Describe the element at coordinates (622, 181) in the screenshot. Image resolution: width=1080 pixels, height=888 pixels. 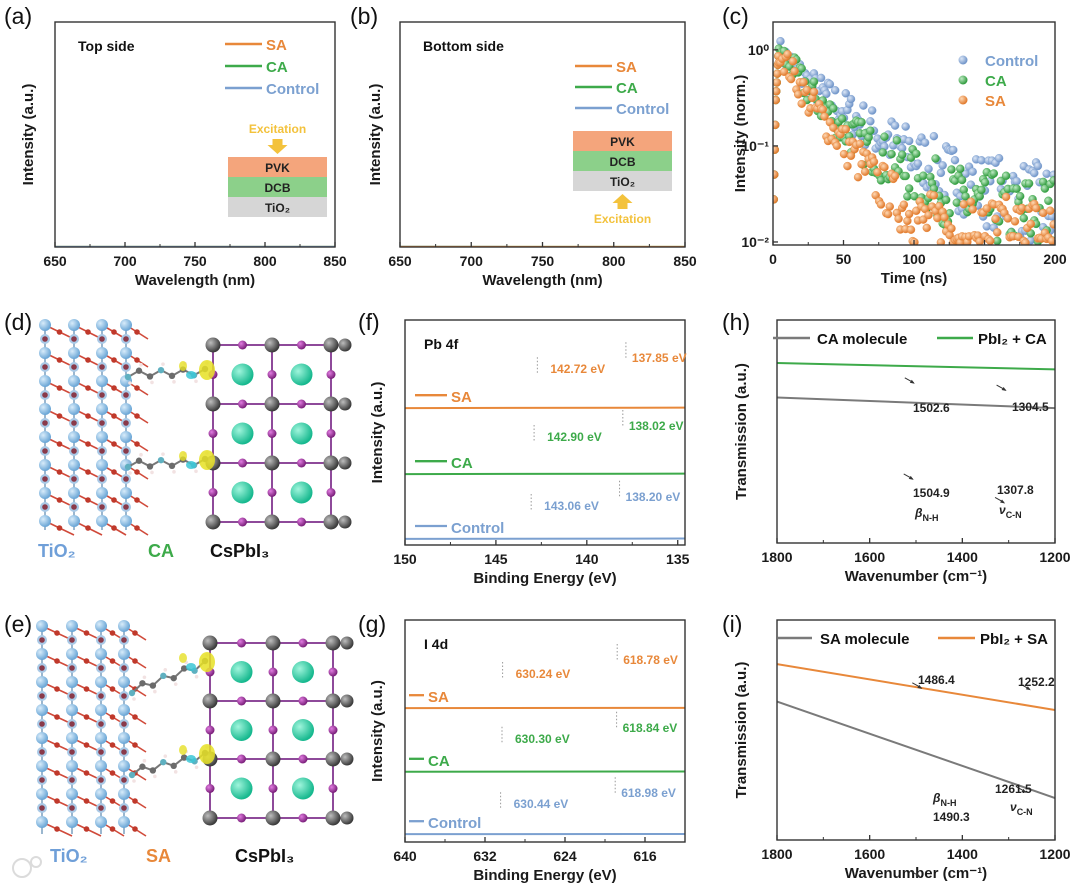
I see `layer-tio` at that location.